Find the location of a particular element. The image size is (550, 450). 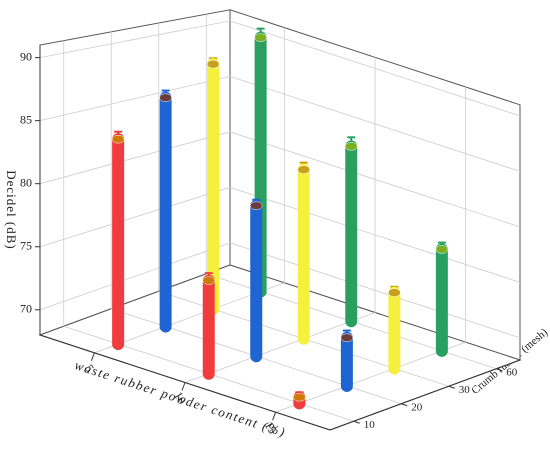

z-tick-label: 75 is located at coordinates (26, 245).